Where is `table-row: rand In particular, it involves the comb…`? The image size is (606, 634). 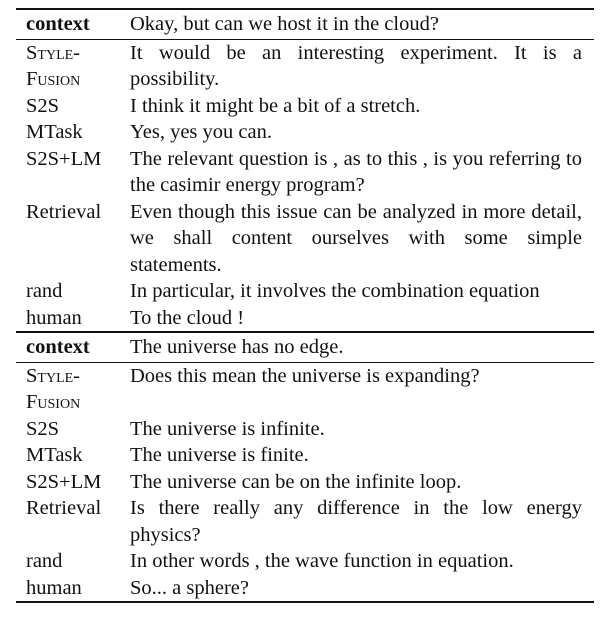 table-row: rand In particular, it involves the comb… is located at coordinates (305, 291).